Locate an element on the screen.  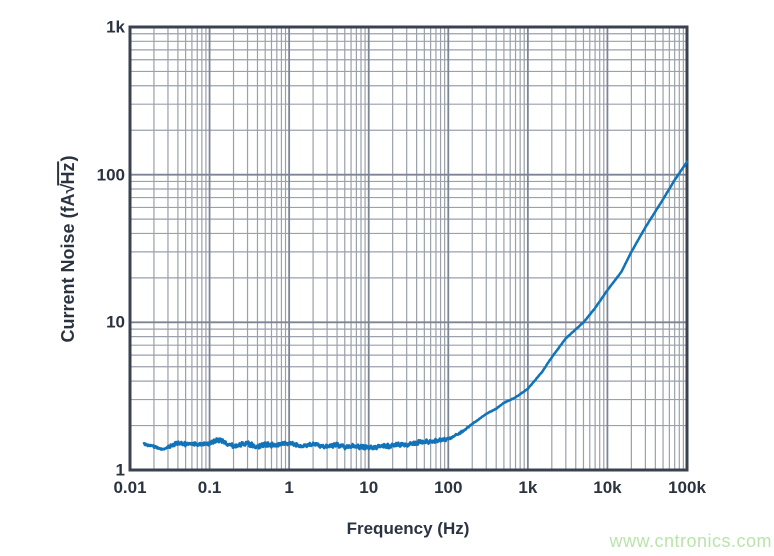
watermark: www.cntronics.com is located at coordinates (690, 541).